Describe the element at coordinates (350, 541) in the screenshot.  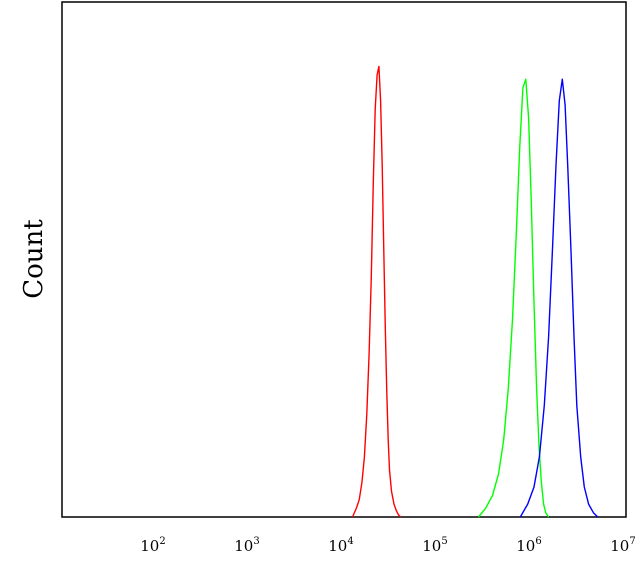
I see `x-tick-exponent: 4` at that location.